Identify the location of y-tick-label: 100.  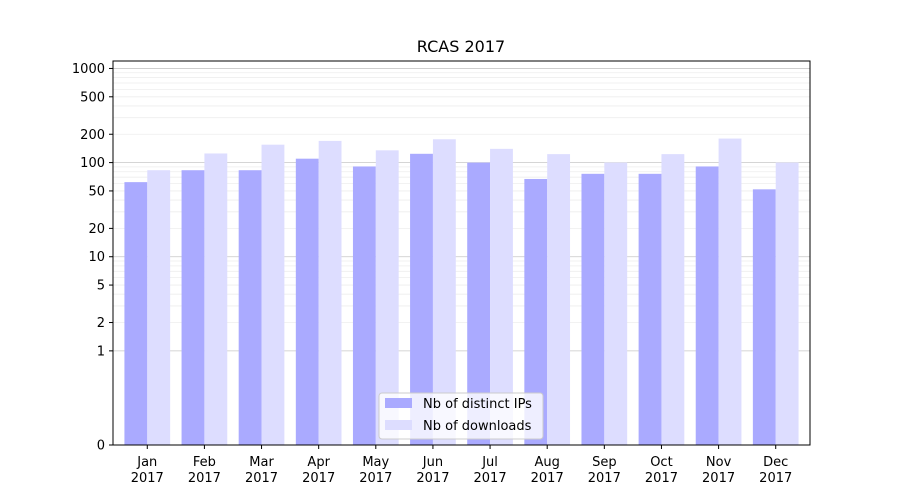
(92, 163).